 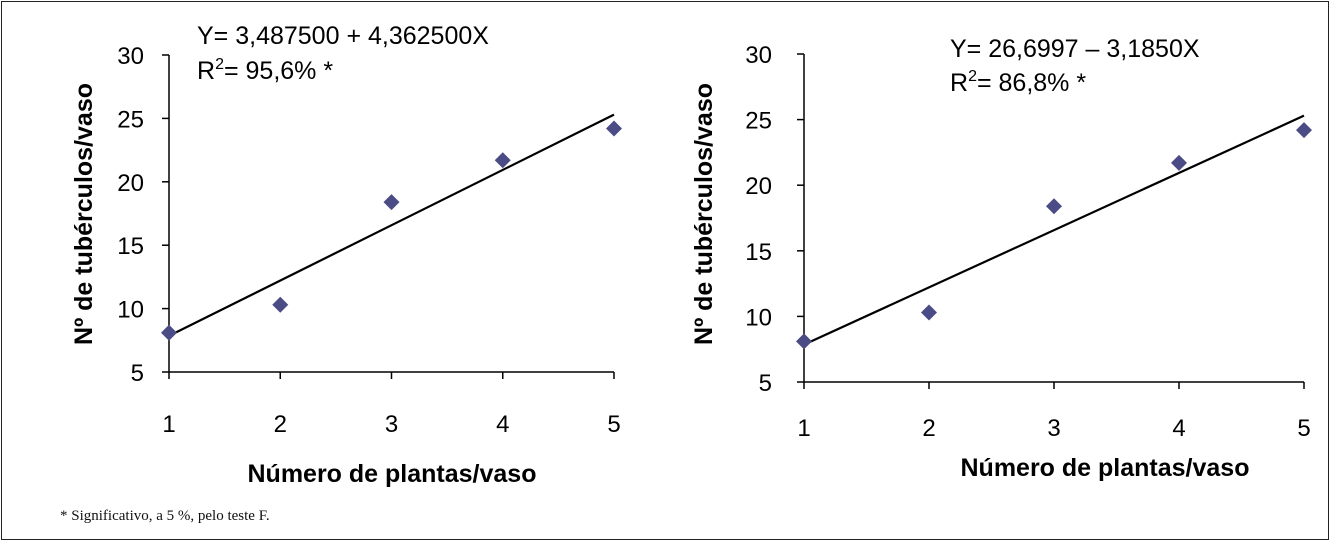 What do you see at coordinates (1031, 83) in the screenshot?
I see `right-r2-value: = 86,8% *` at bounding box center [1031, 83].